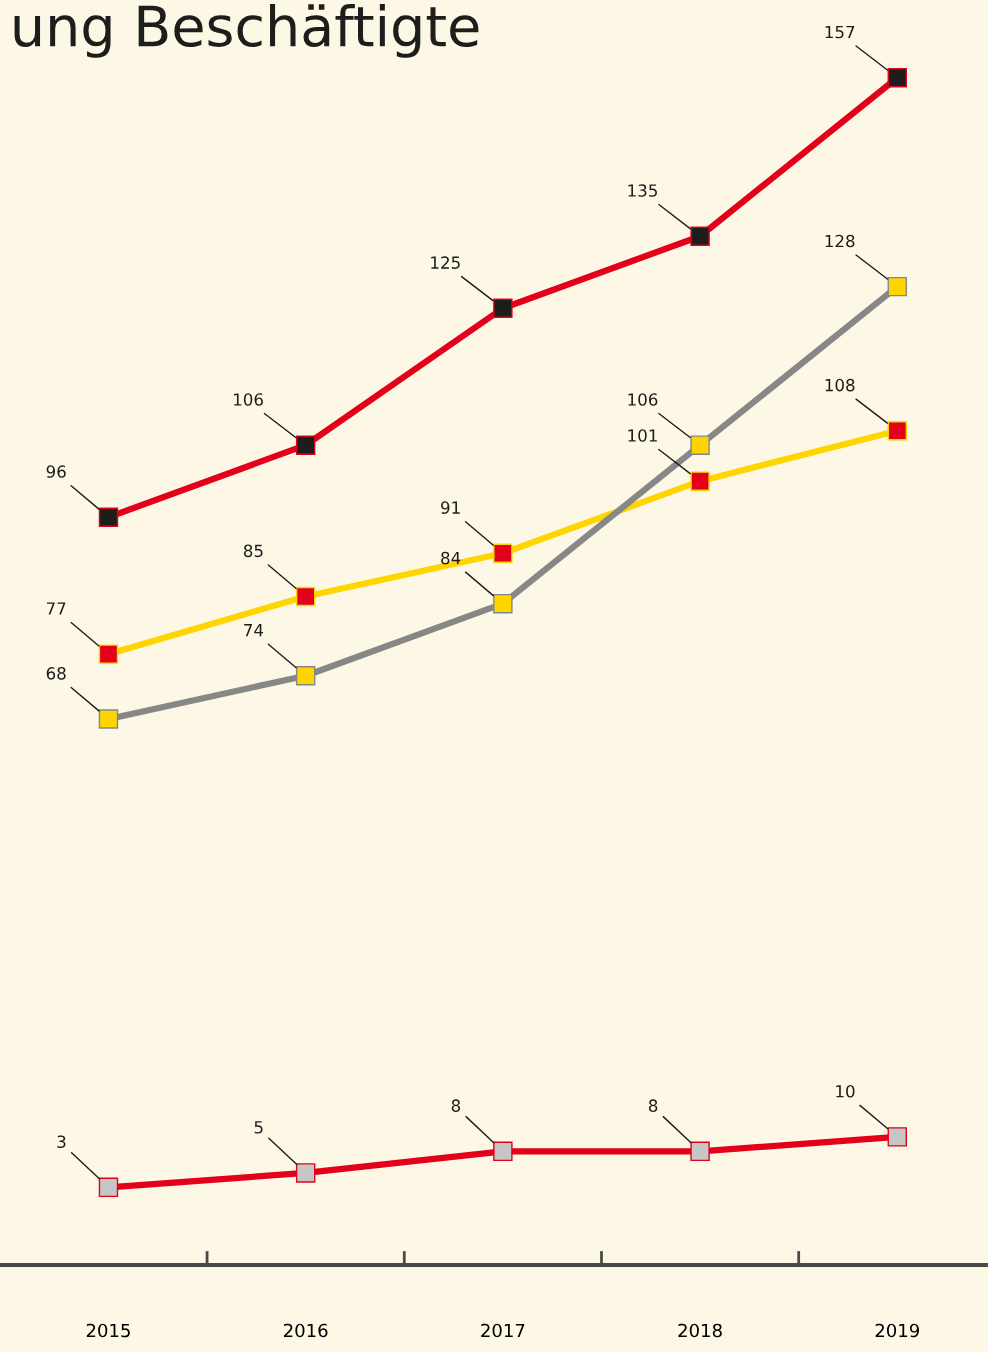 This screenshot has height=1352, width=988. What do you see at coordinates (56, 471) in the screenshot?
I see `data-label: 96` at bounding box center [56, 471].